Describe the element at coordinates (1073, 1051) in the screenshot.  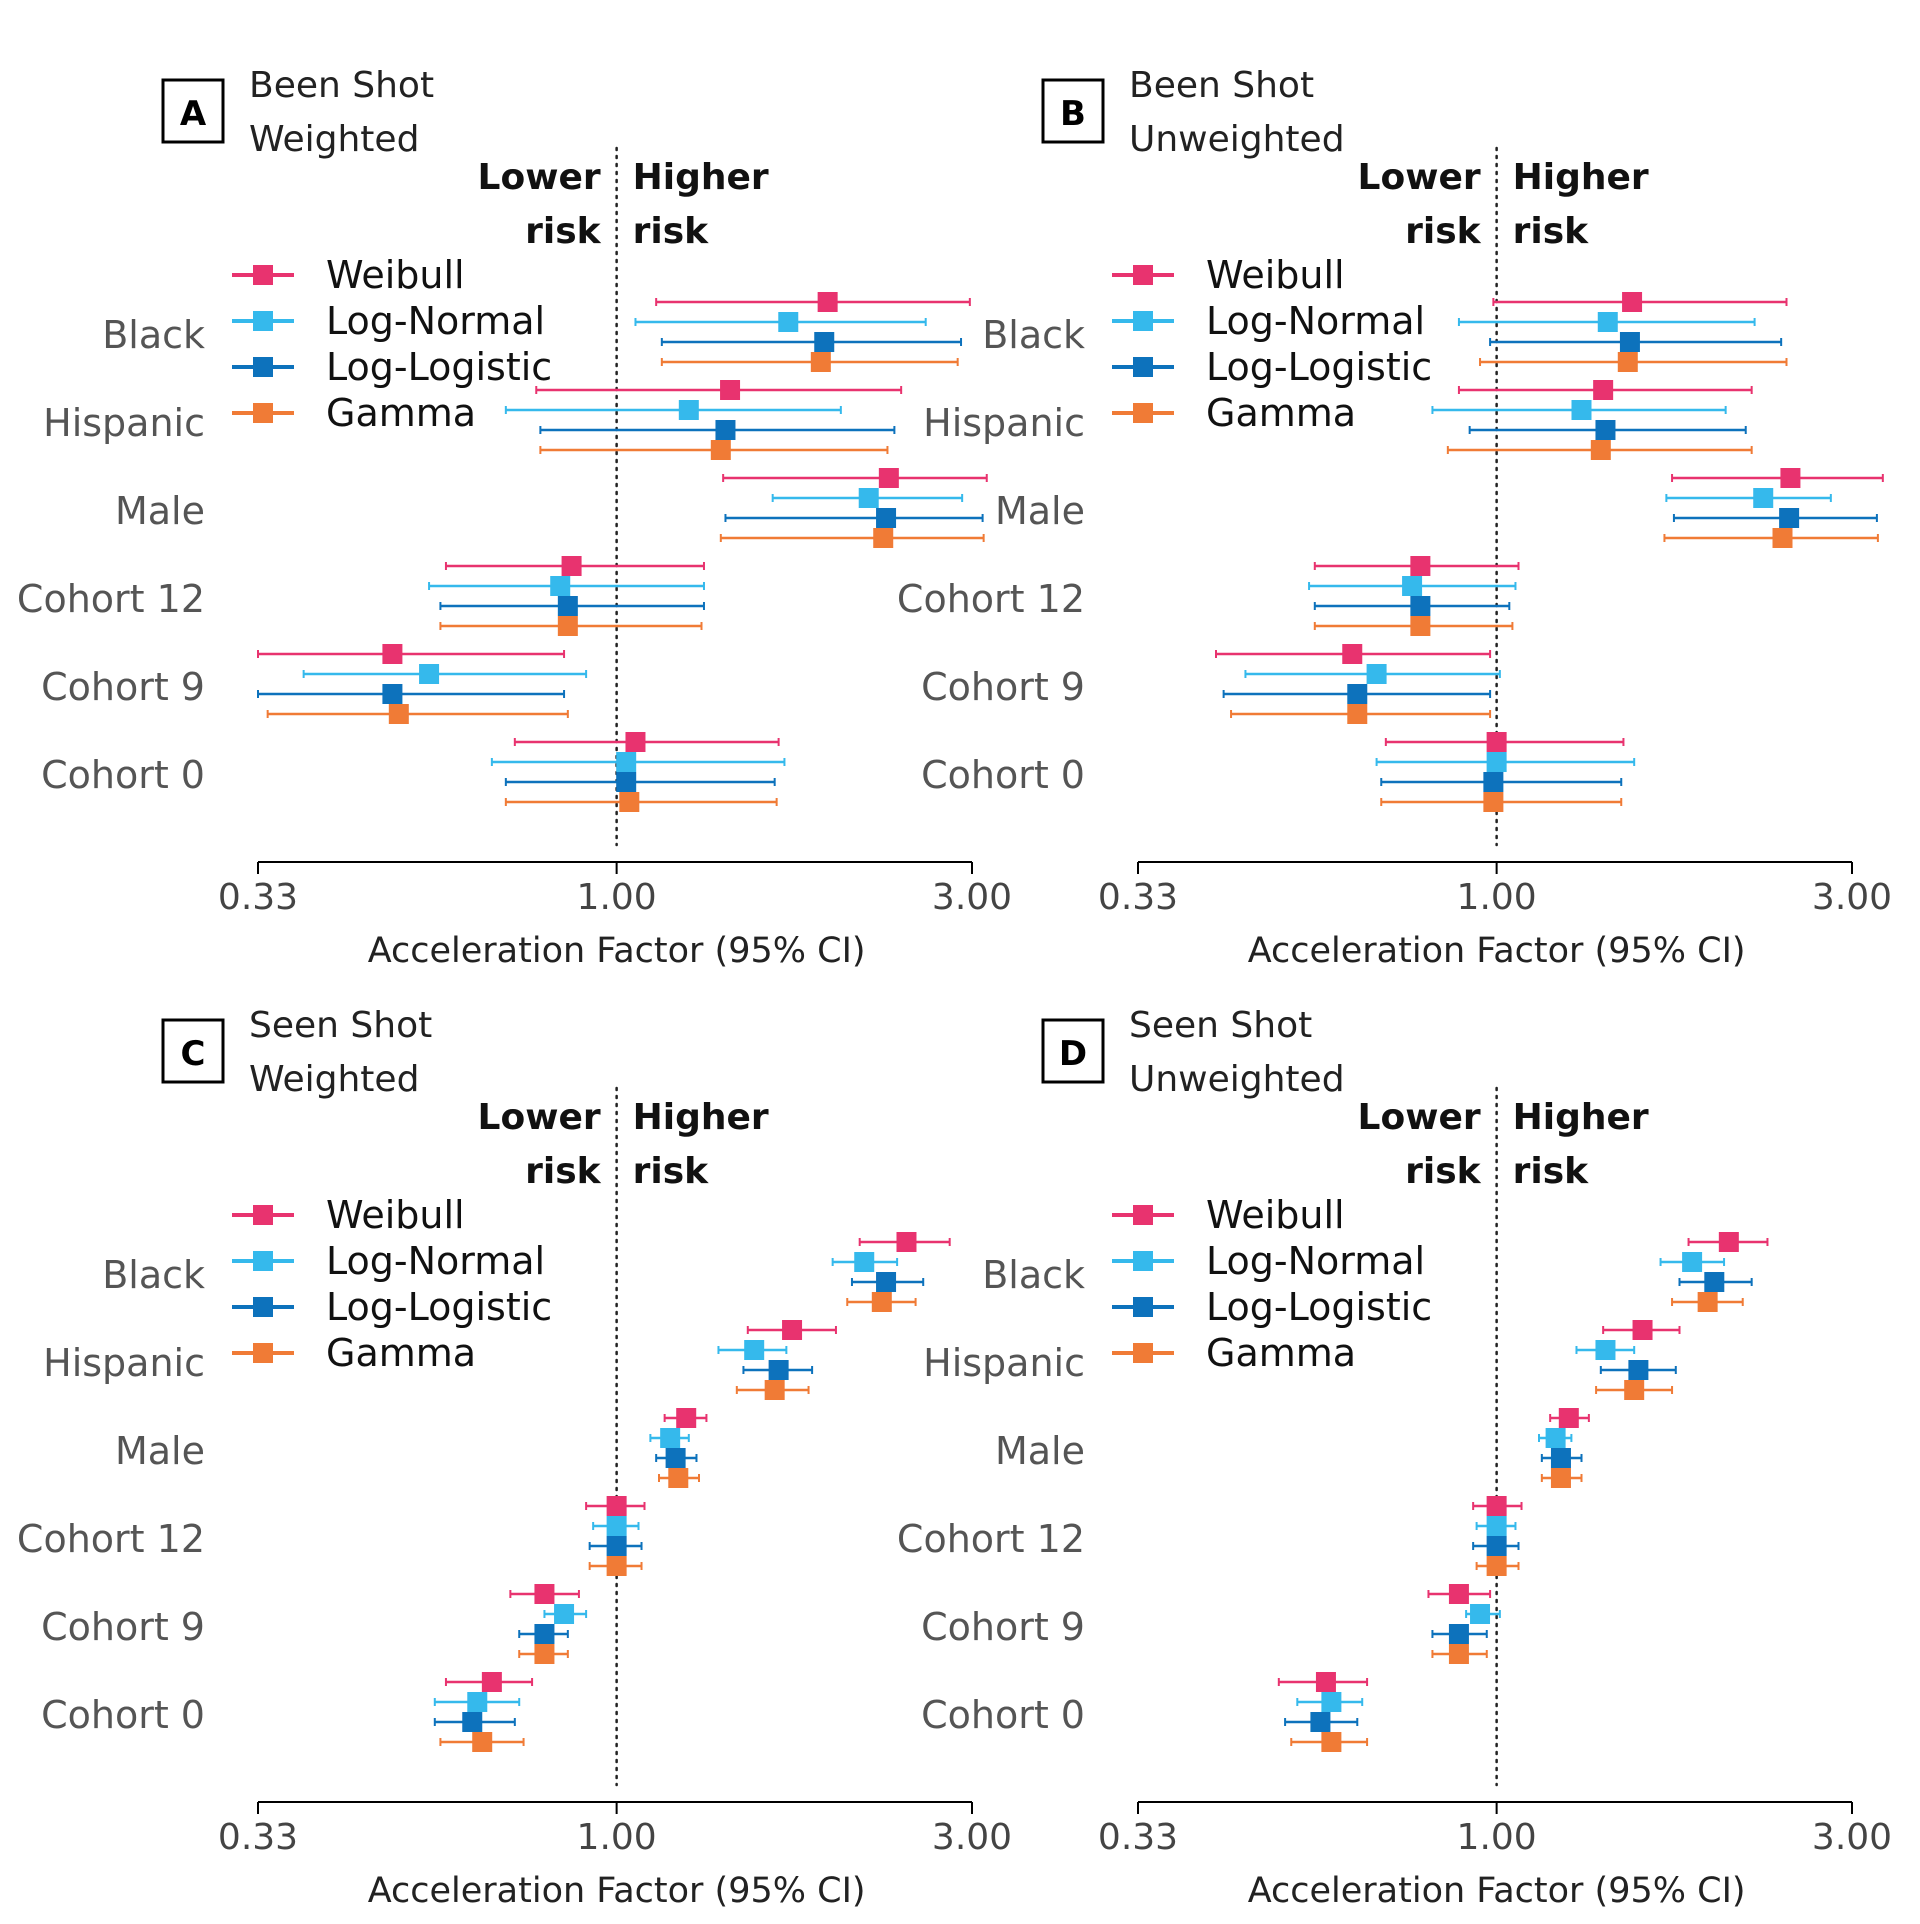
I see `panel-letter-box` at that location.